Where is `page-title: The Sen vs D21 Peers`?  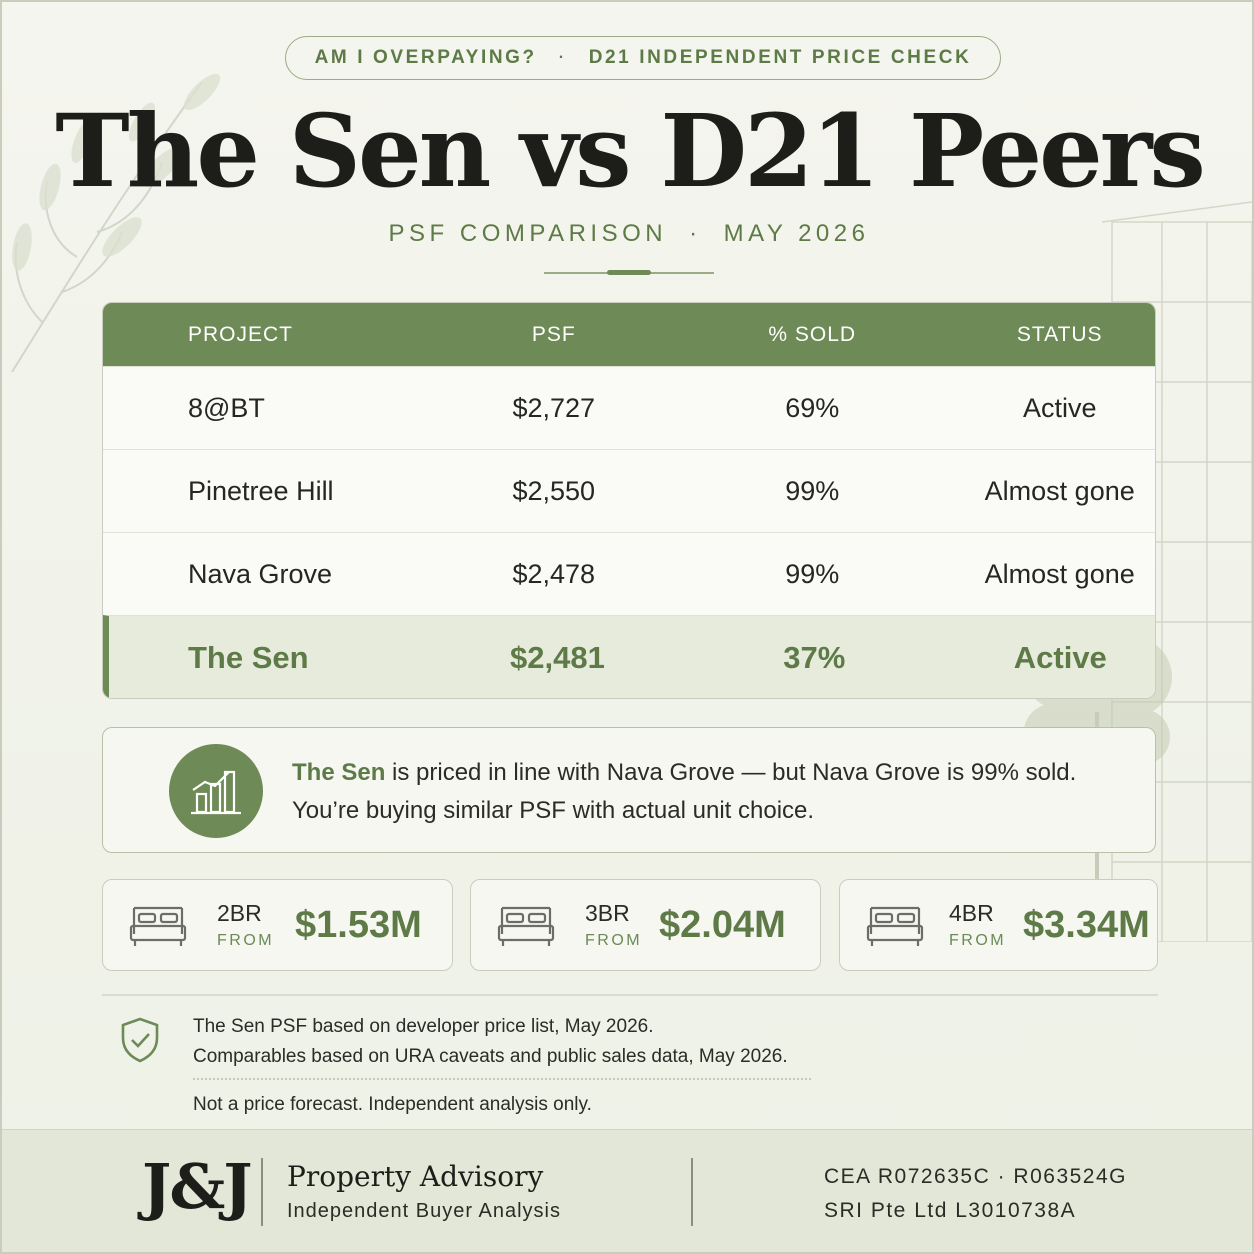 page-title: The Sen vs D21 Peers is located at coordinates (630, 151).